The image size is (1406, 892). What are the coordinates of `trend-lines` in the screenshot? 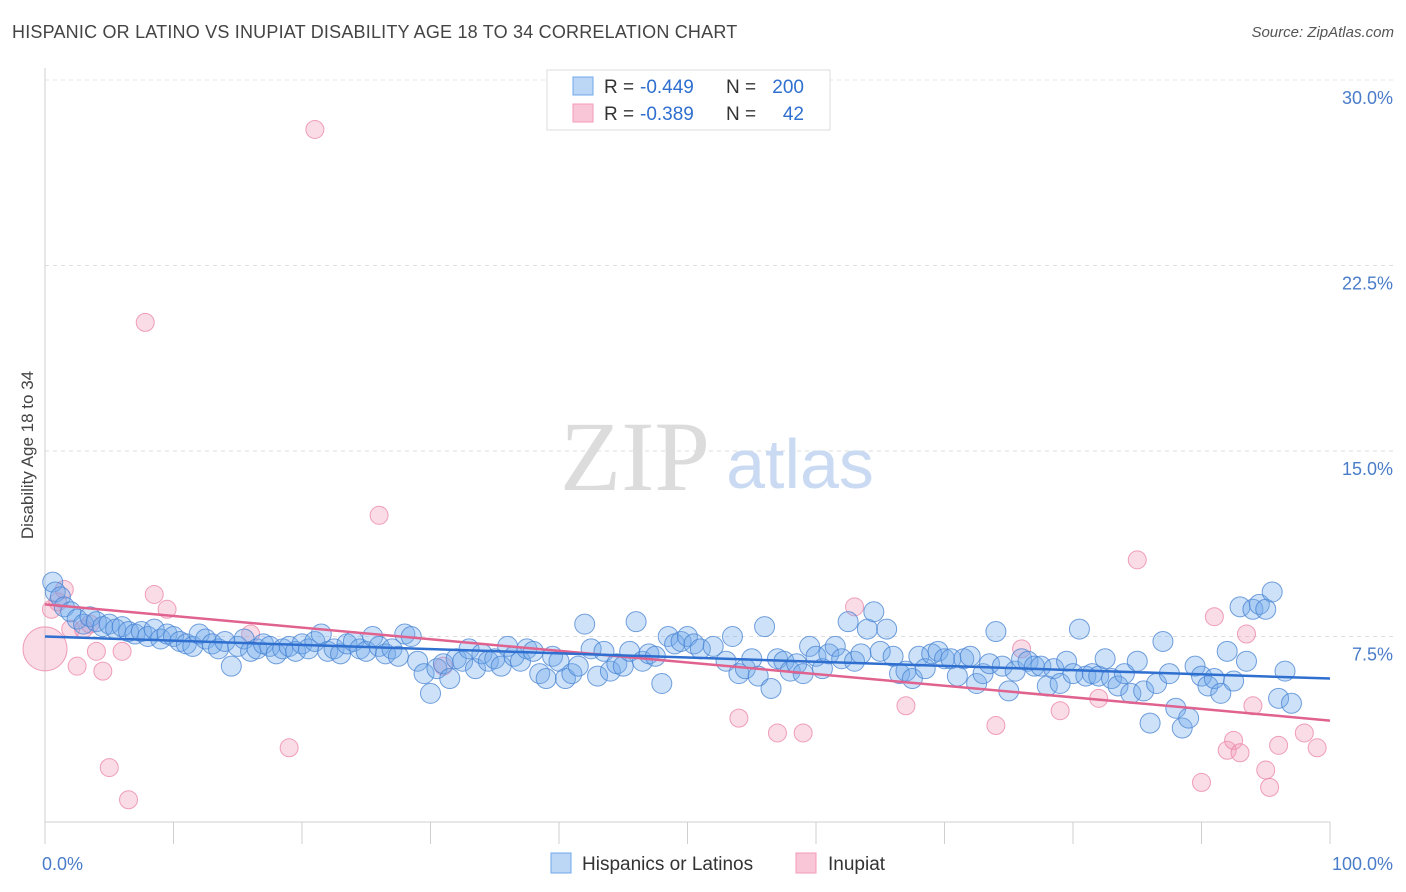 It's located at (687, 662).